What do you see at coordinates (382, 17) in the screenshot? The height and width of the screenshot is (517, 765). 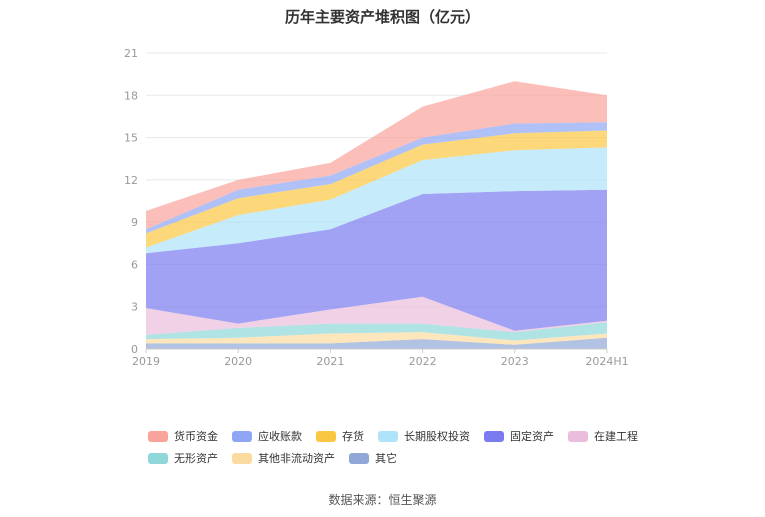 I see `chart-title: 历年主要资产堆积图（亿元）` at bounding box center [382, 17].